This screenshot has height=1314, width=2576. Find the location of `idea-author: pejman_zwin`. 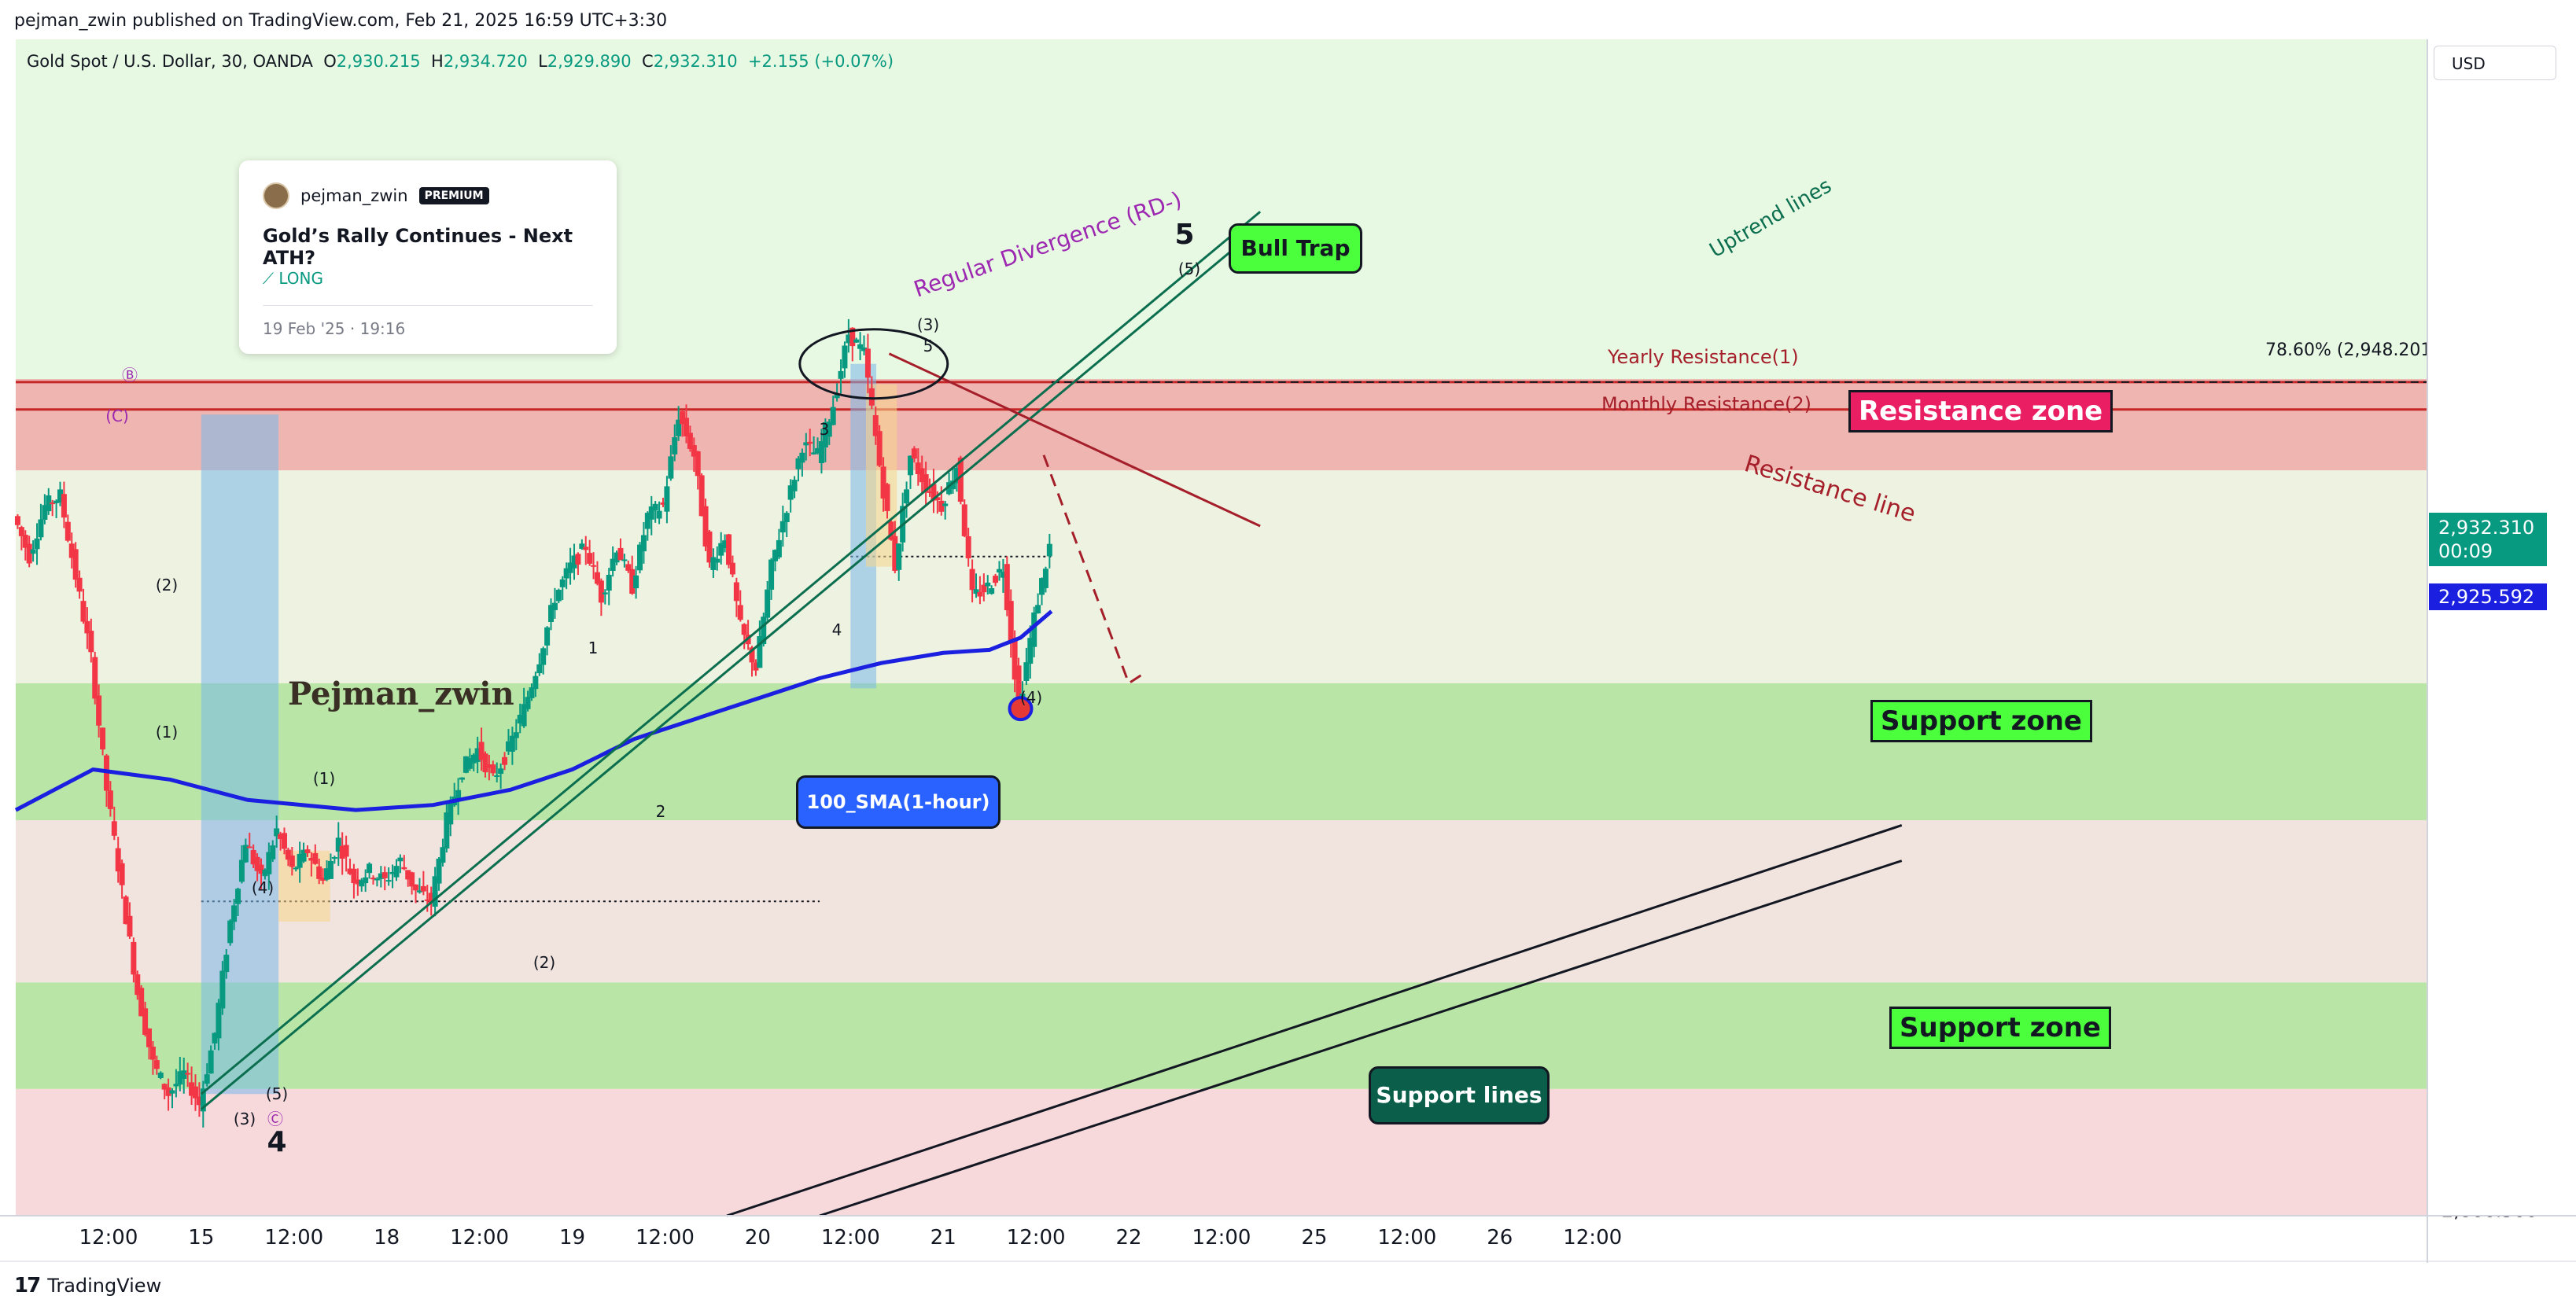

idea-author: pejman_zwin is located at coordinates (354, 195).